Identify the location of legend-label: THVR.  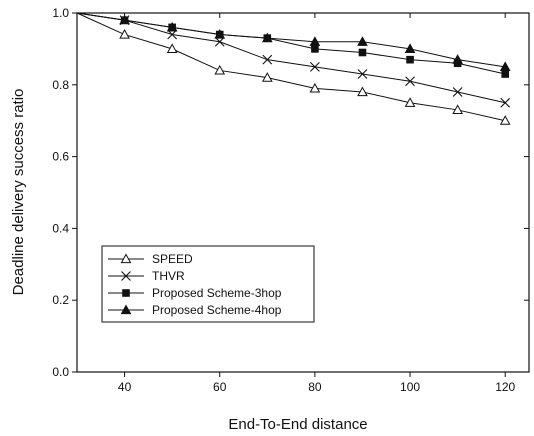
(168, 276).